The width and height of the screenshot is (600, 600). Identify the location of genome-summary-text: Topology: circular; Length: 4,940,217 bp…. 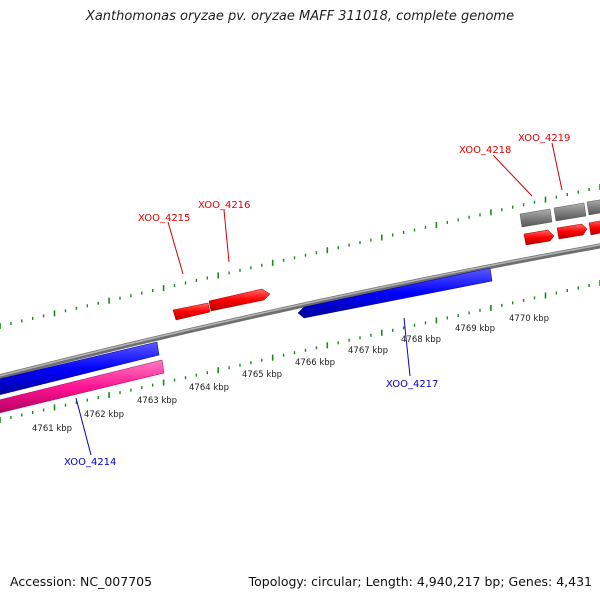
(420, 581).